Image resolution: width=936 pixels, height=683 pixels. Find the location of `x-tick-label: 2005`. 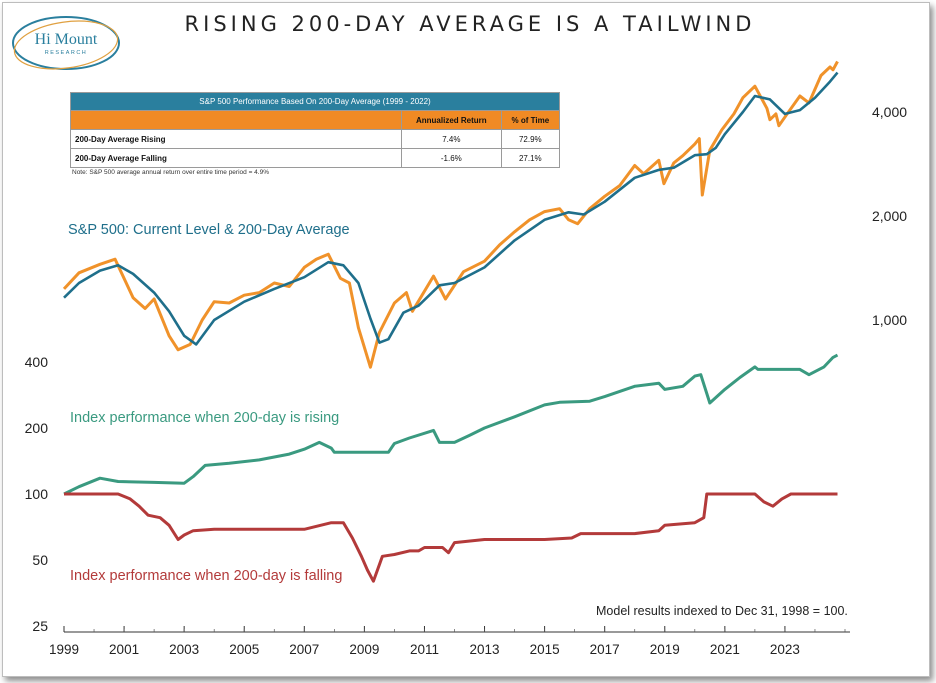

x-tick-label: 2005 is located at coordinates (244, 649).